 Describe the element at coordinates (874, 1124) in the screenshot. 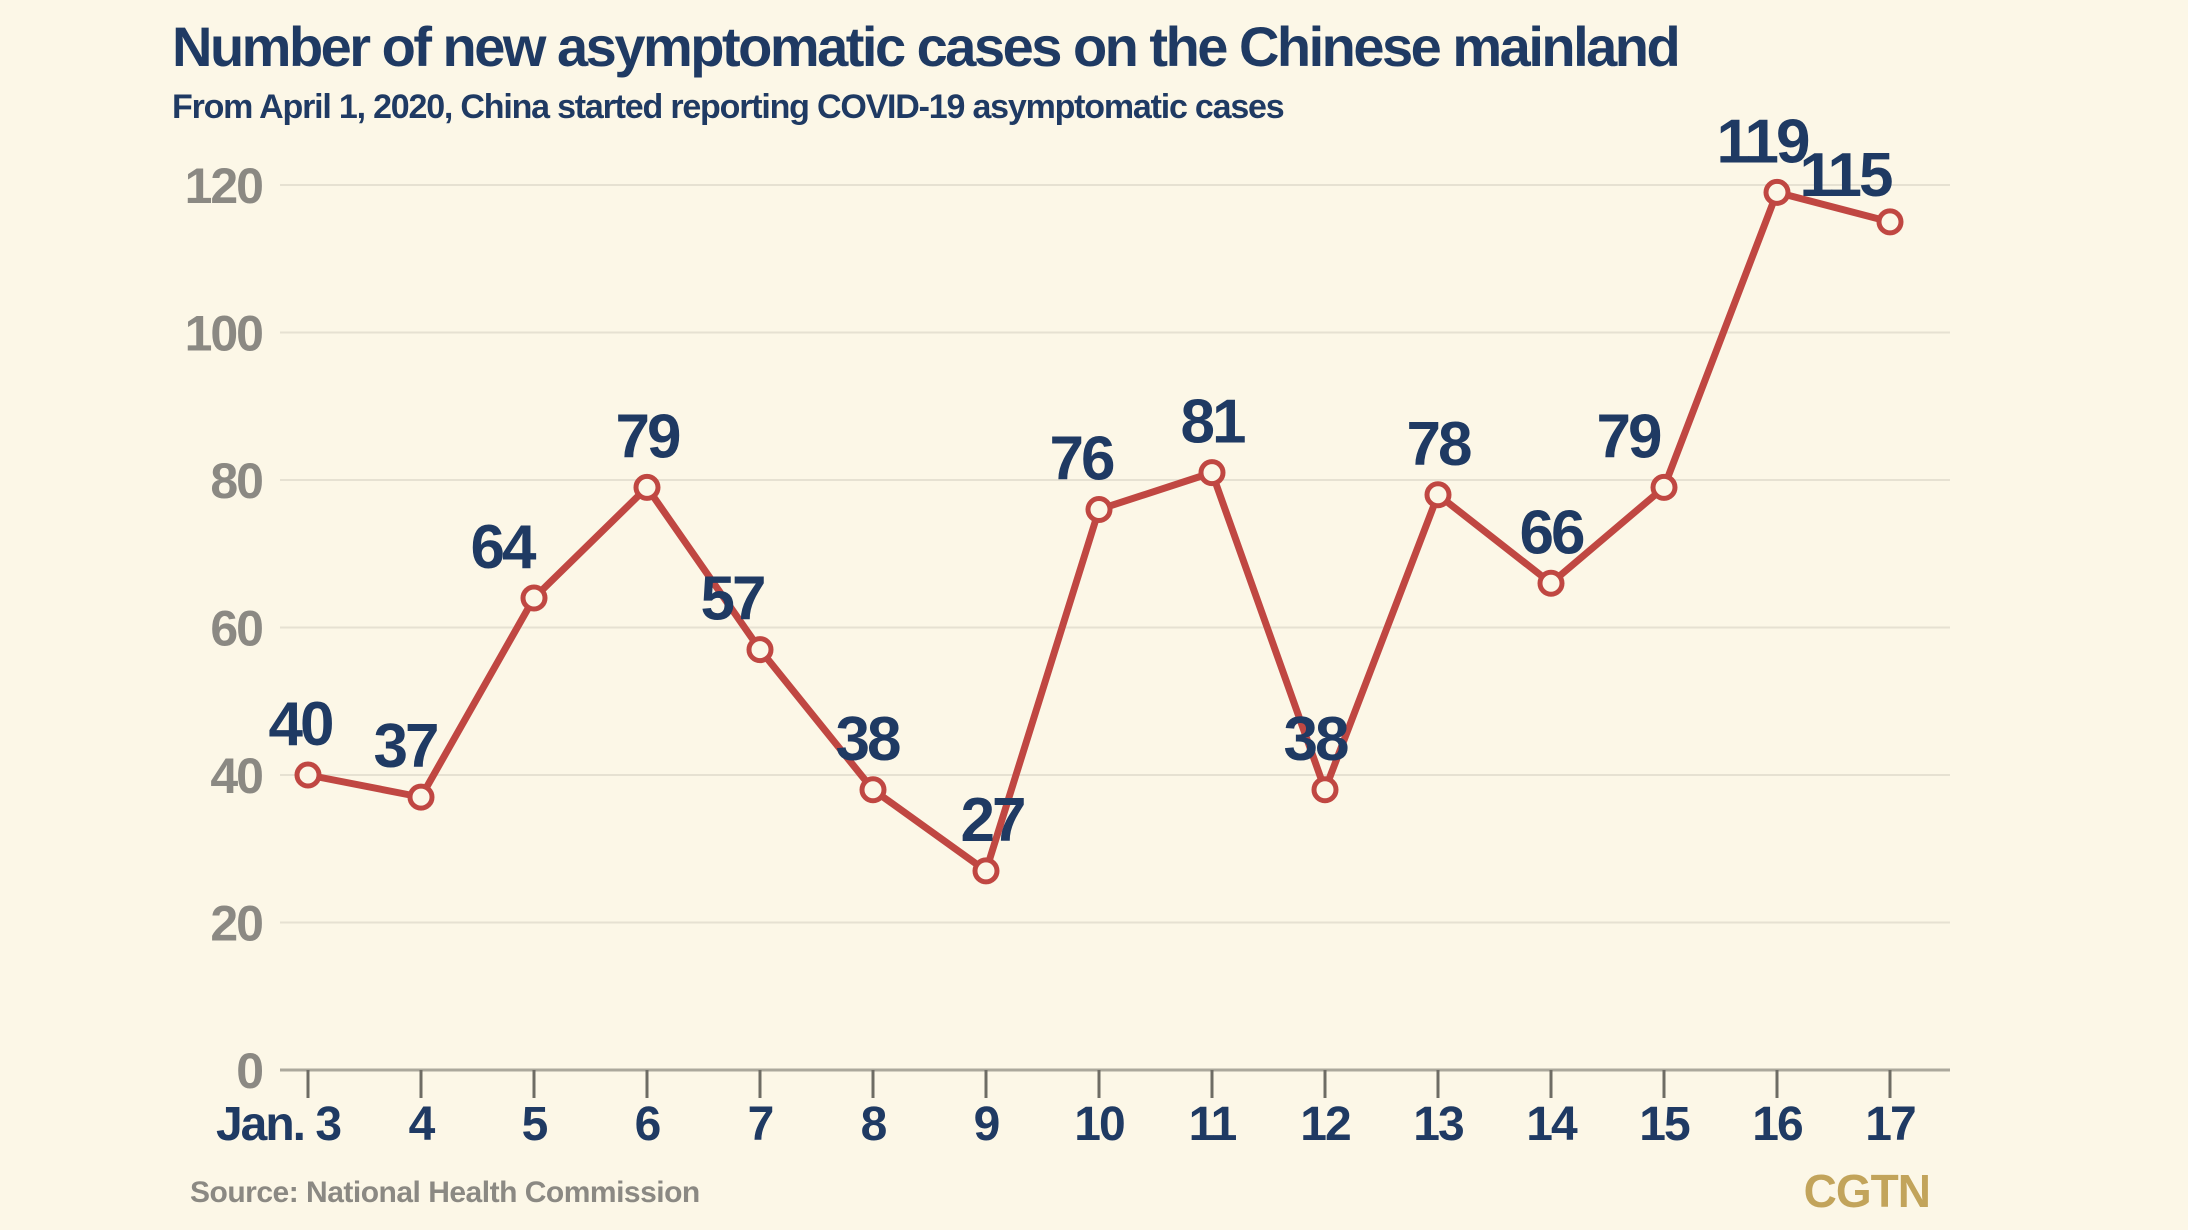

I see `x-axis-tick-label: 8` at that location.